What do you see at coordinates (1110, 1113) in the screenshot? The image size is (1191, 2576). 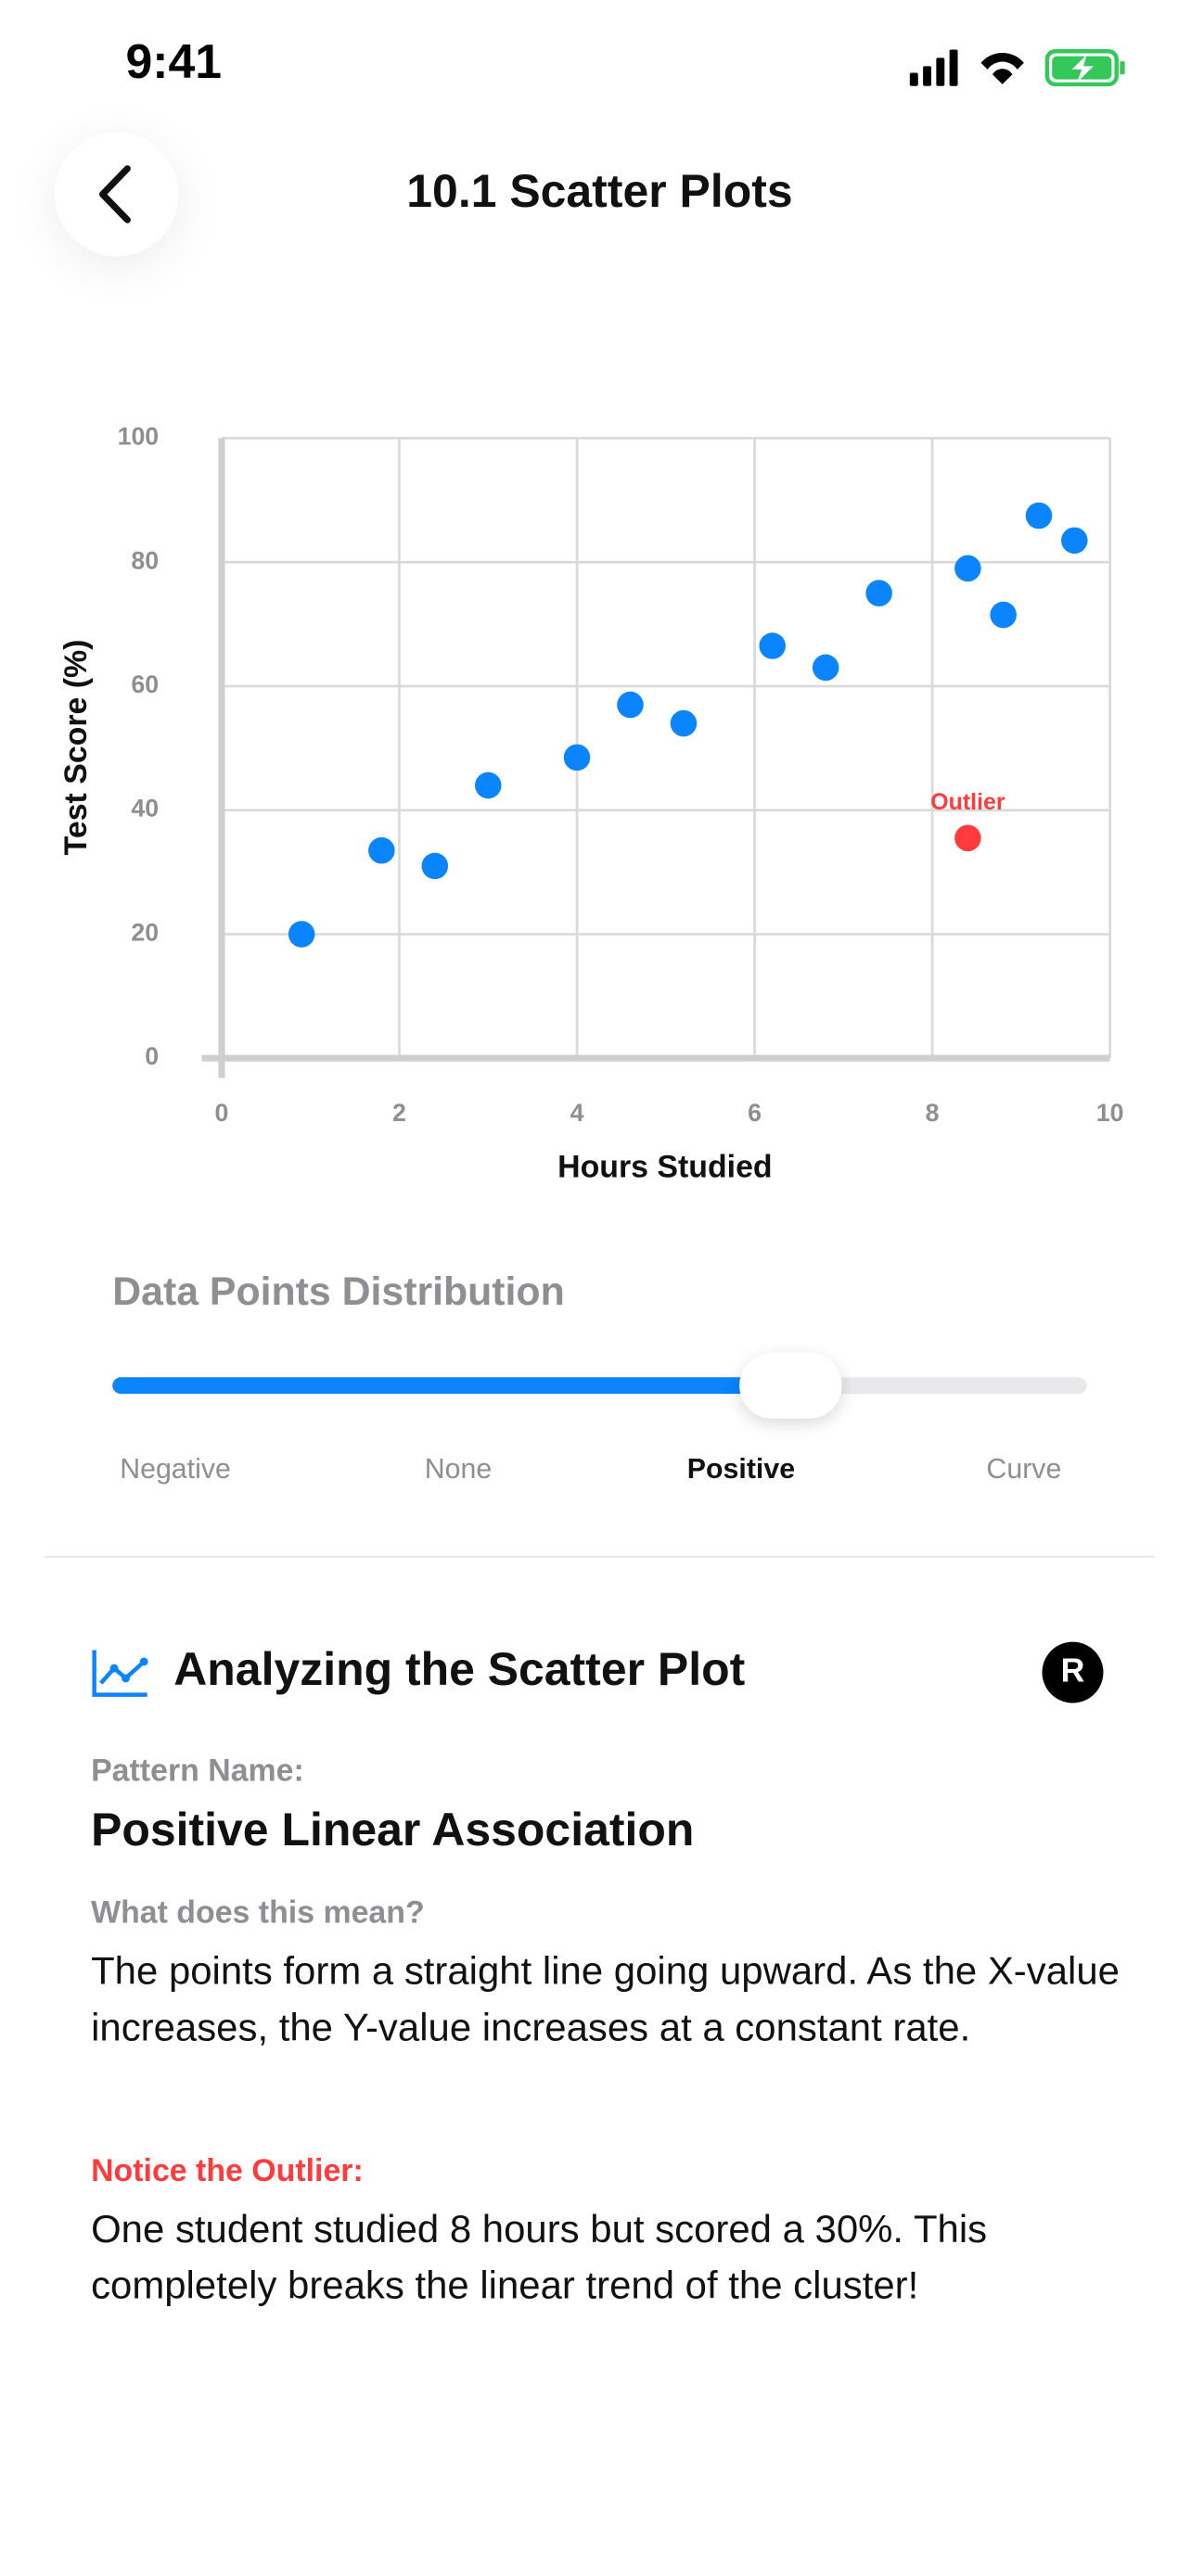 I see `x-tick-label: 10` at bounding box center [1110, 1113].